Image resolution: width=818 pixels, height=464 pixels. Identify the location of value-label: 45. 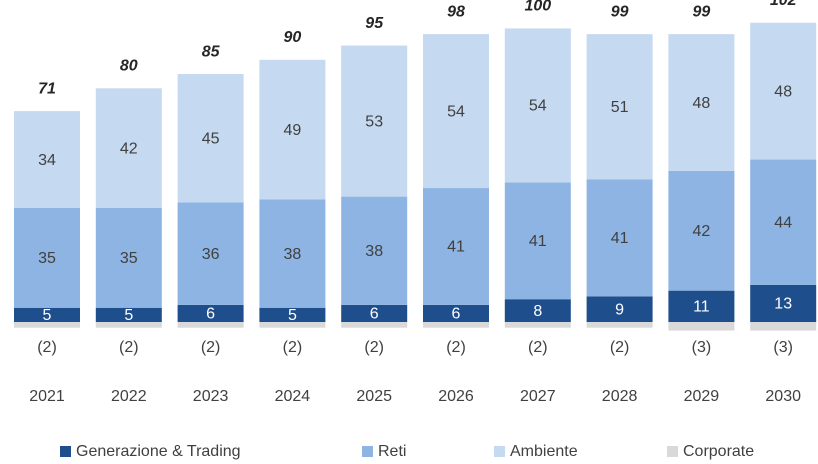
(211, 138).